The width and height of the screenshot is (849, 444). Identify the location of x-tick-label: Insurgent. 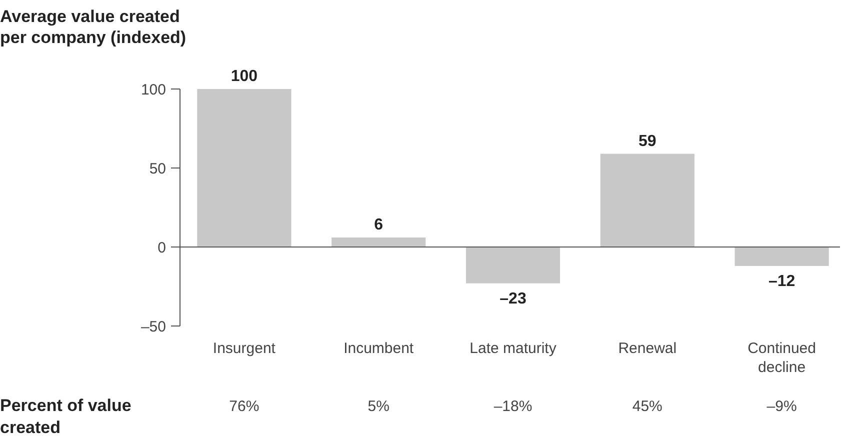
(244, 348).